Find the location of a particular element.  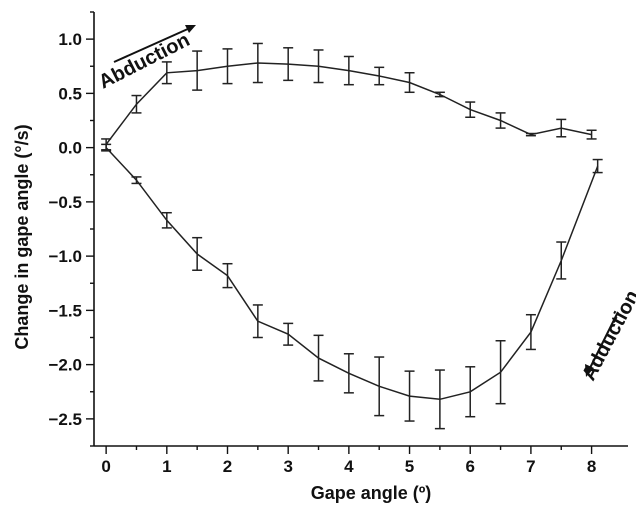

x-tick-label: 3 is located at coordinates (287, 466).